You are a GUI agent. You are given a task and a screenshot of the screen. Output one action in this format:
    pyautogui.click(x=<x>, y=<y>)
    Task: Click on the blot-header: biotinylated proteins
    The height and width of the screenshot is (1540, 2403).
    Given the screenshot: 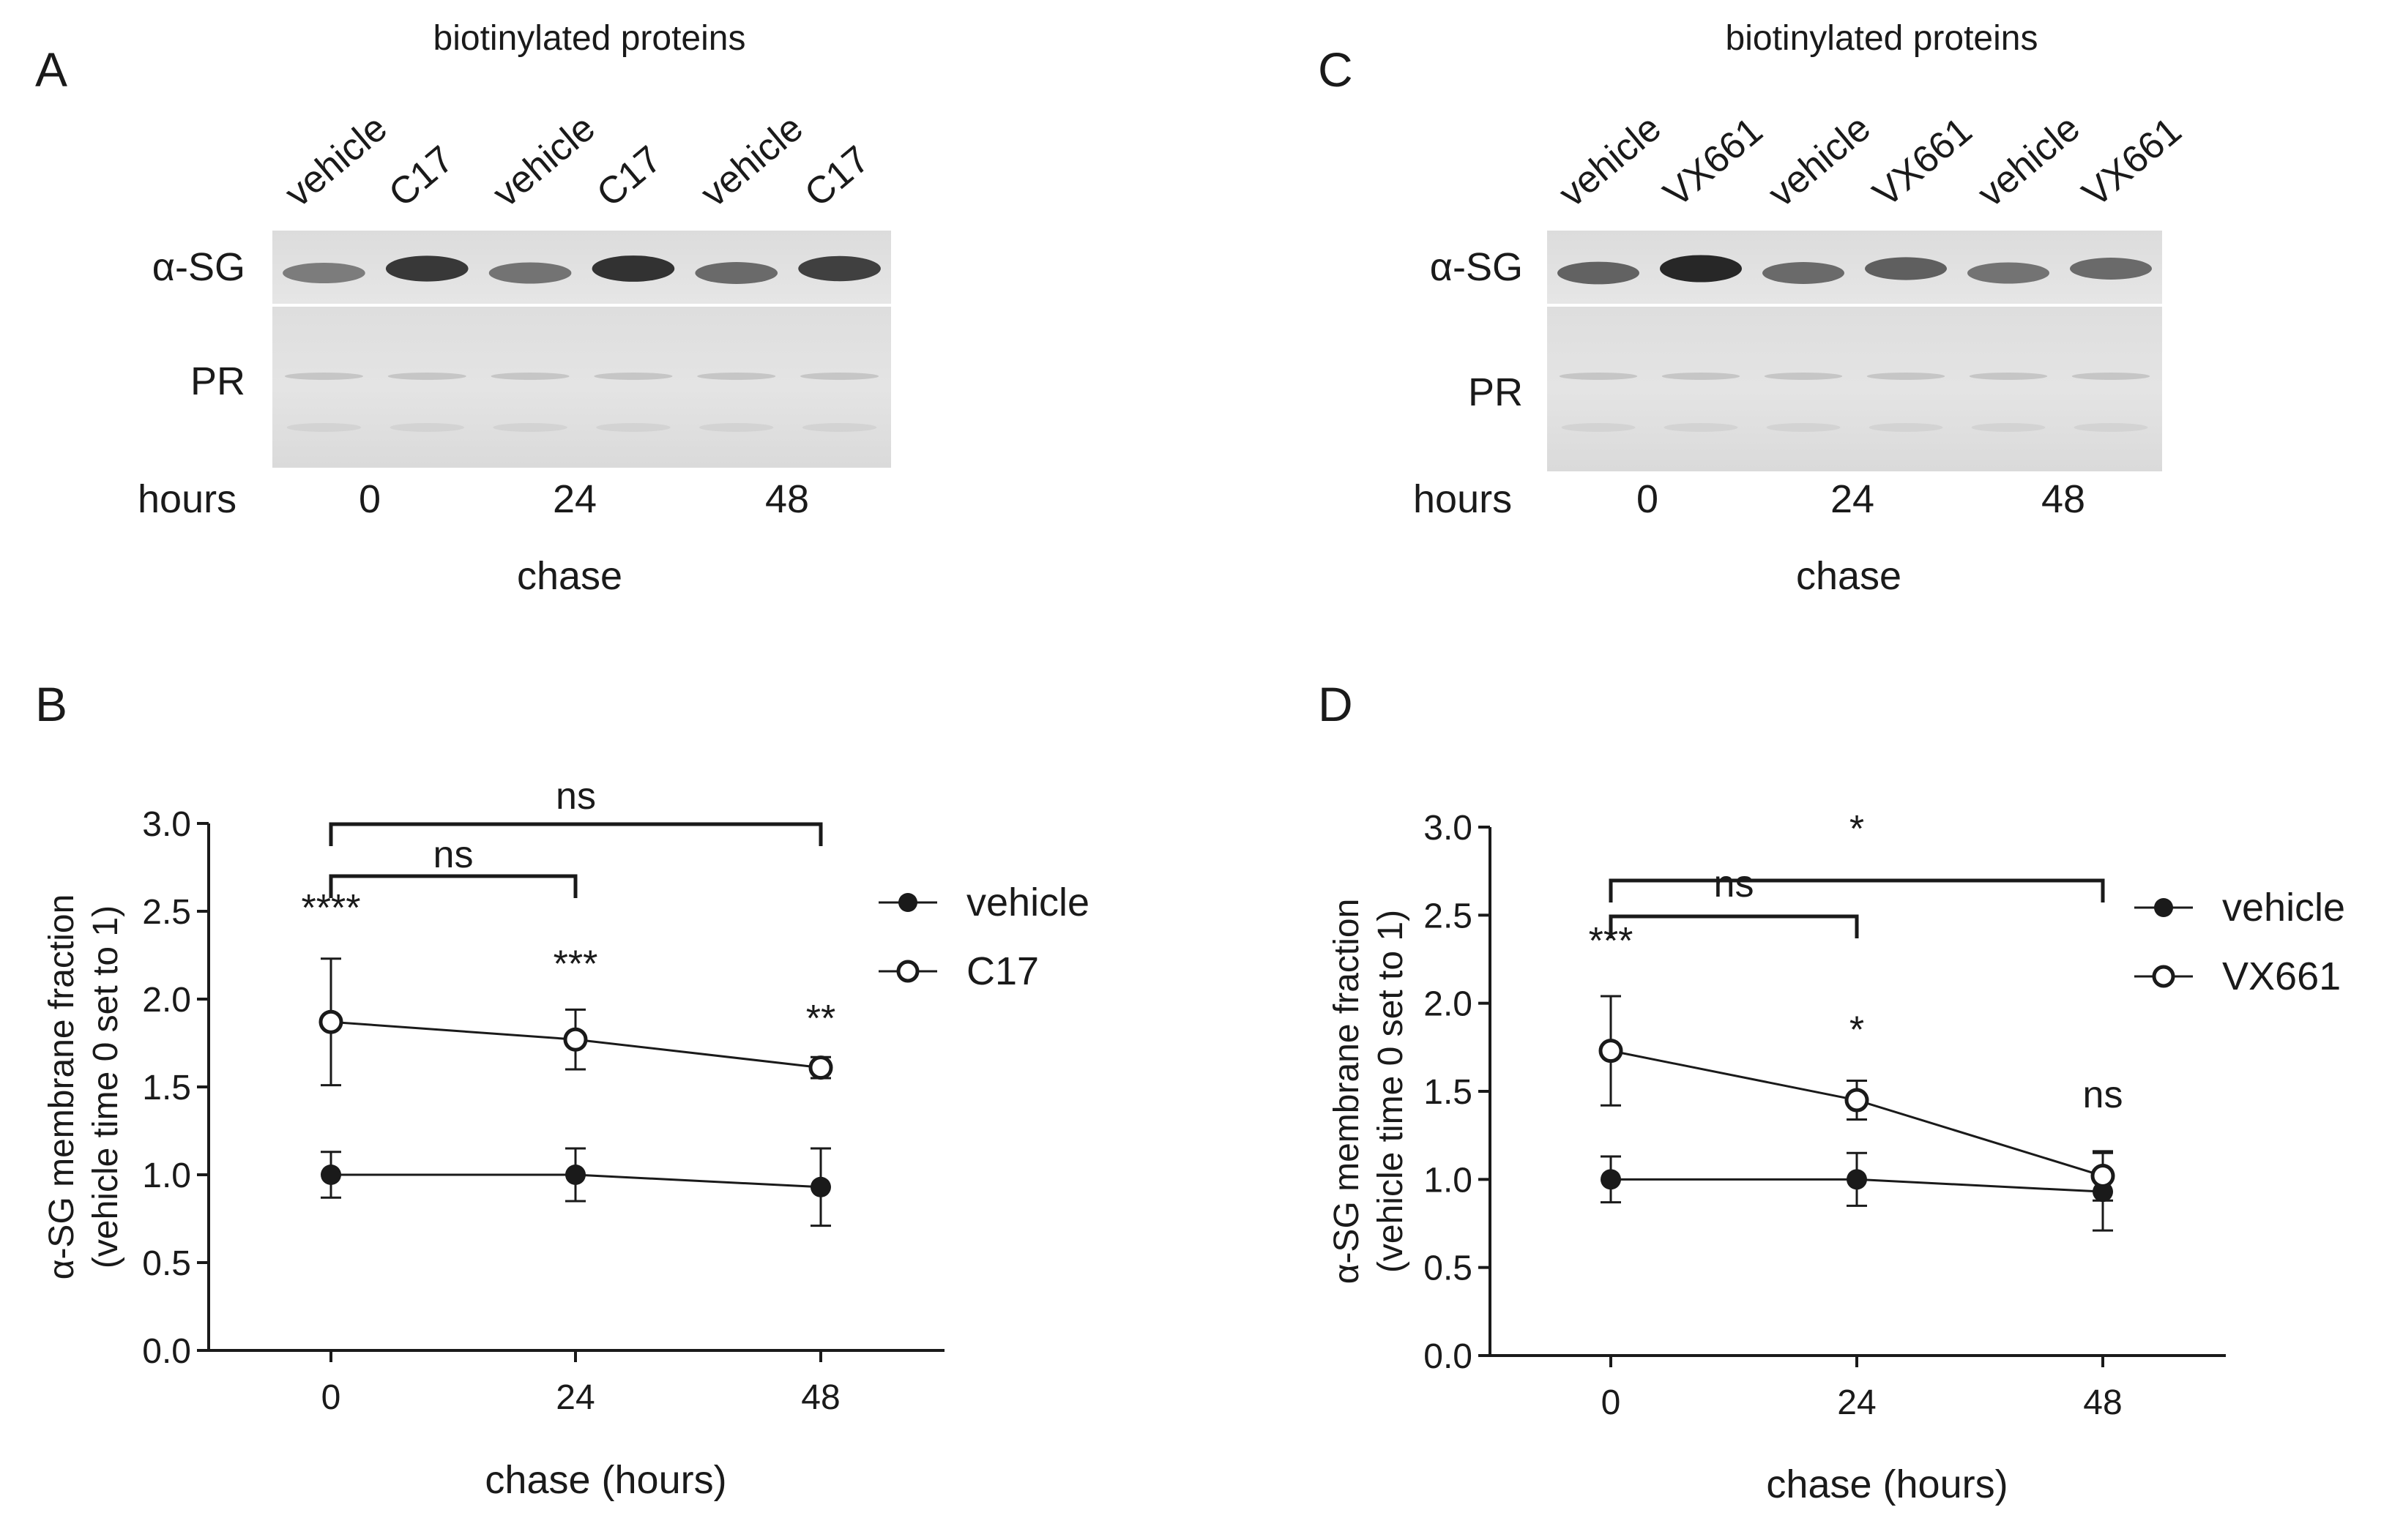 What is the action you would take?
    pyautogui.click(x=1882, y=38)
    